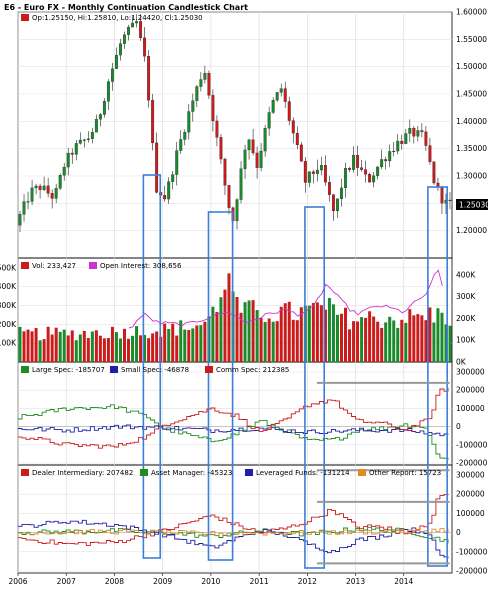  I want to click on comm-spec-legend-label: Comm Spec: 212385, so click(252, 370).